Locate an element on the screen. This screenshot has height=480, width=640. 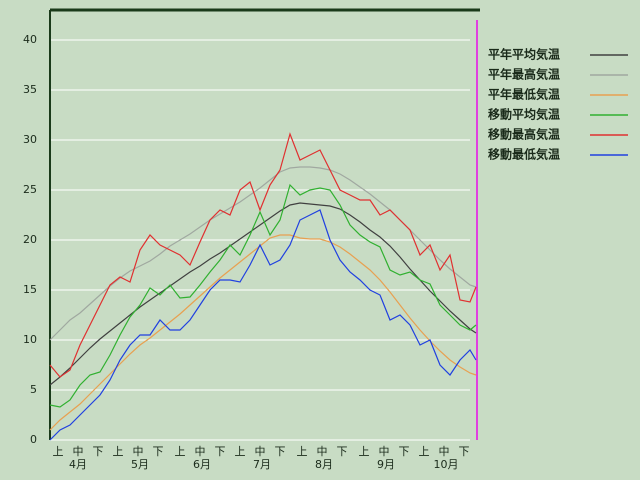
y-tick-label: 0 is located at coordinates (33, 439).